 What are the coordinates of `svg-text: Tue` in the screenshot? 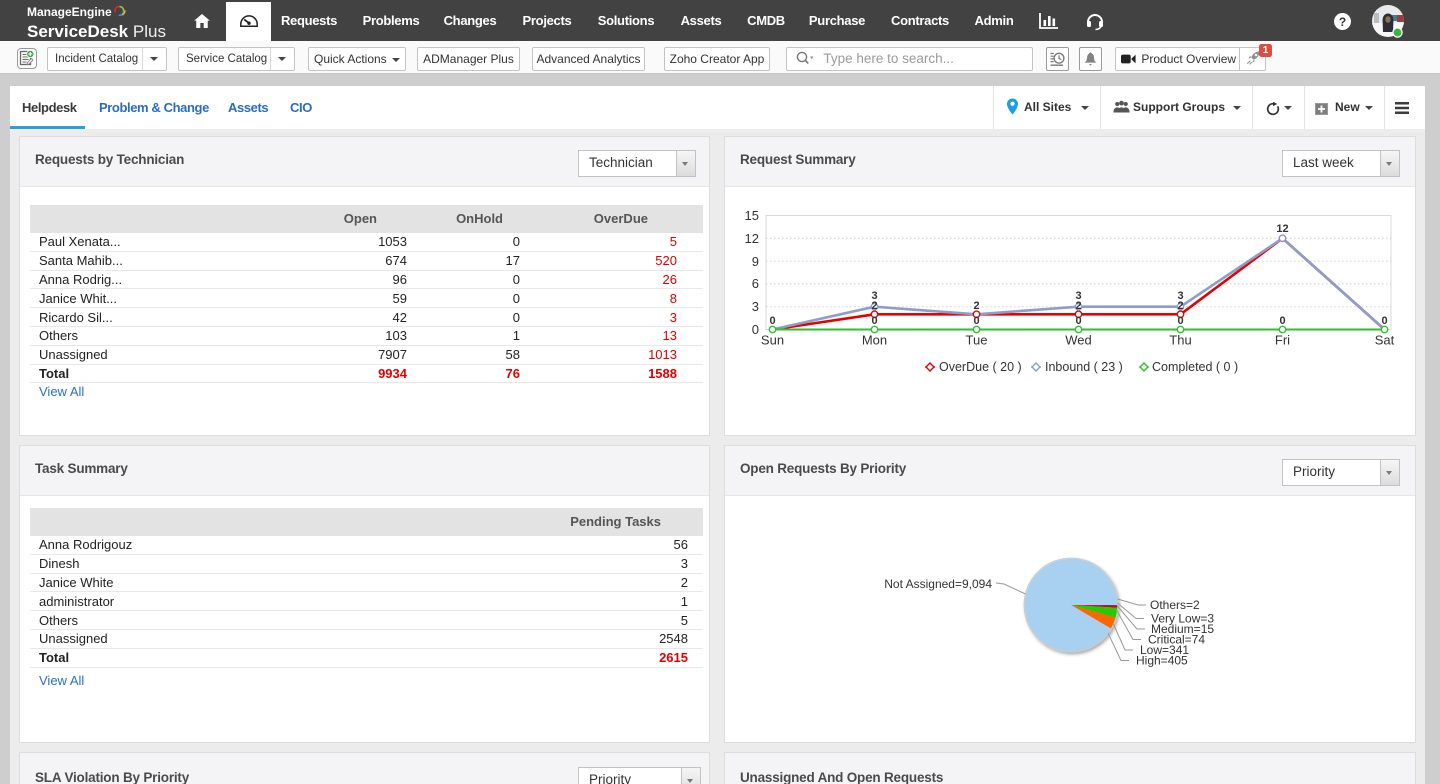 It's located at (977, 340).